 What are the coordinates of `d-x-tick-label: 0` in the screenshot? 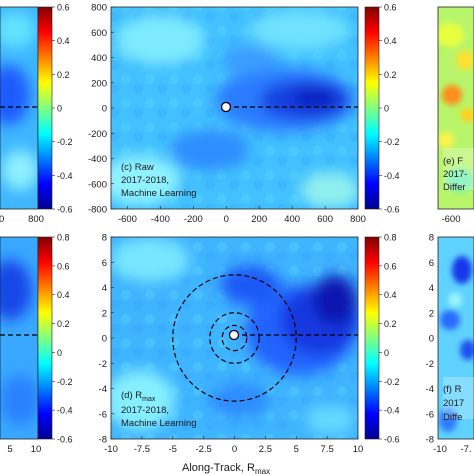 It's located at (234, 449).